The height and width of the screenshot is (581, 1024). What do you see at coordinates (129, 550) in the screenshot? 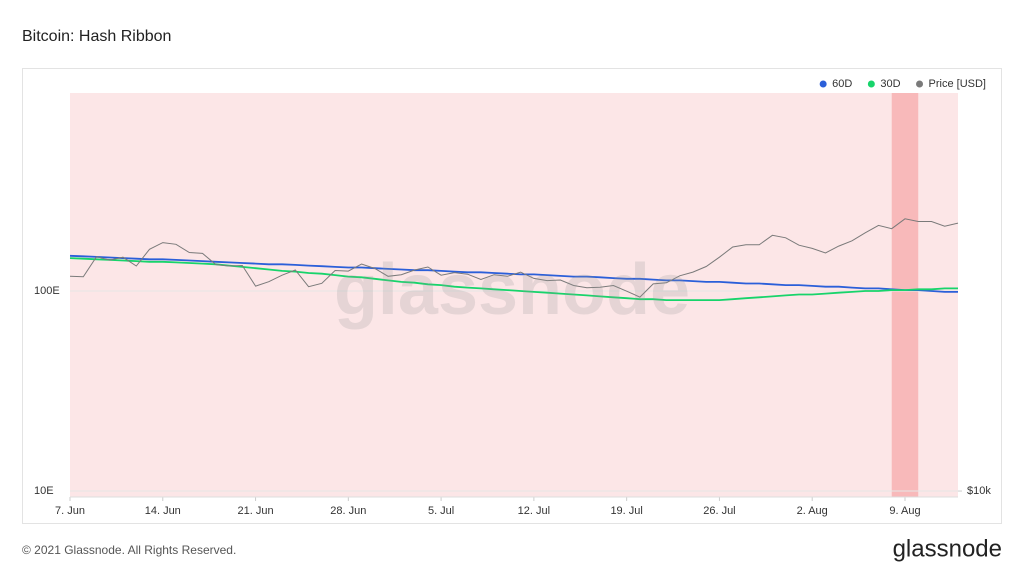
I see `copyright: © 2021 Glassnode. All Rights Reserved.` at bounding box center [129, 550].